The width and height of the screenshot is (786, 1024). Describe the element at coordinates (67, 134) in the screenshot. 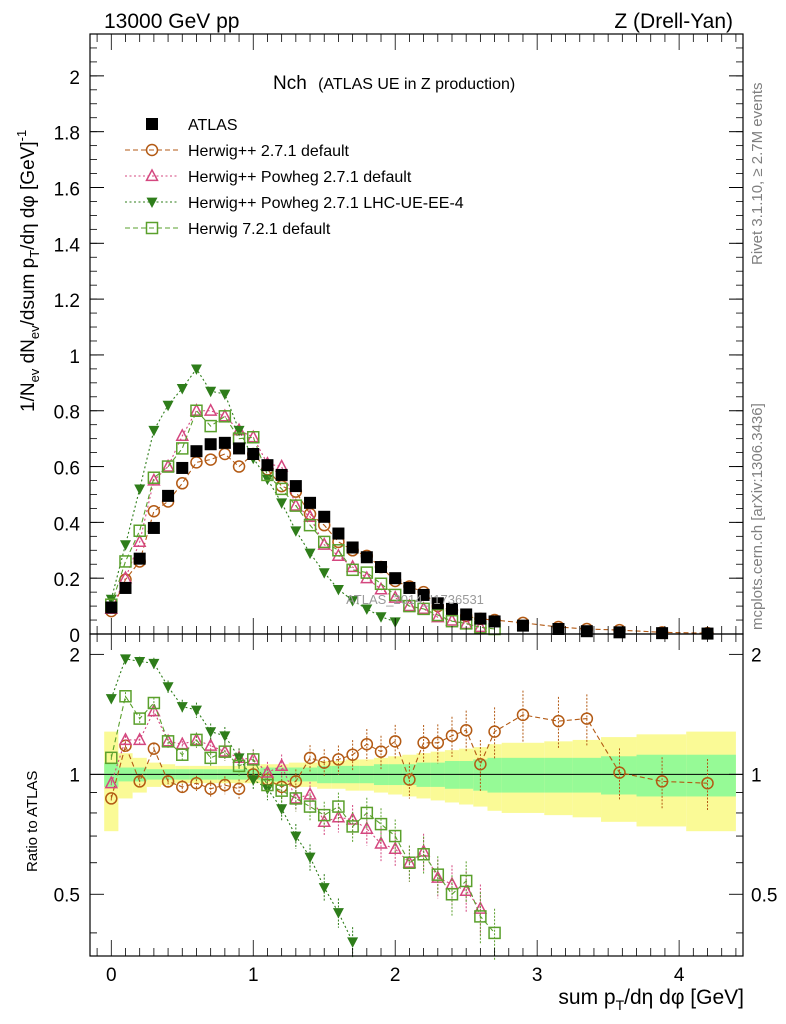

I see `y-tick-label: 1.8` at that location.